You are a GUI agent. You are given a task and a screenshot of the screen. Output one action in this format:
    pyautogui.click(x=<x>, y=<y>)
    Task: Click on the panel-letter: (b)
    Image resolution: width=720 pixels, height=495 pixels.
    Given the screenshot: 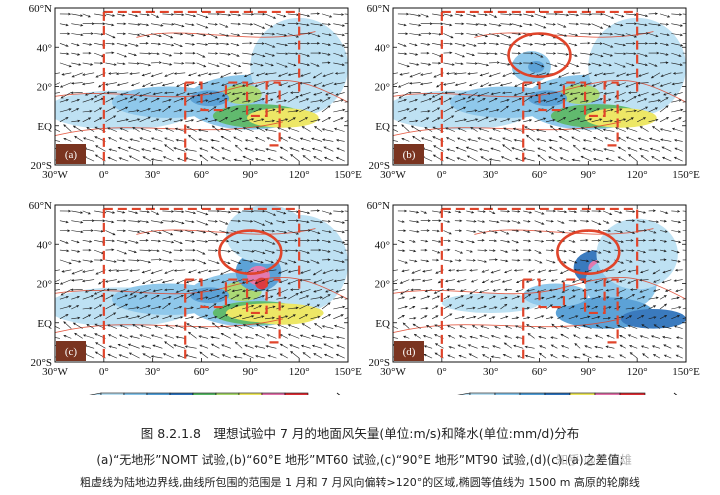 What is the action you would take?
    pyautogui.click(x=409, y=154)
    